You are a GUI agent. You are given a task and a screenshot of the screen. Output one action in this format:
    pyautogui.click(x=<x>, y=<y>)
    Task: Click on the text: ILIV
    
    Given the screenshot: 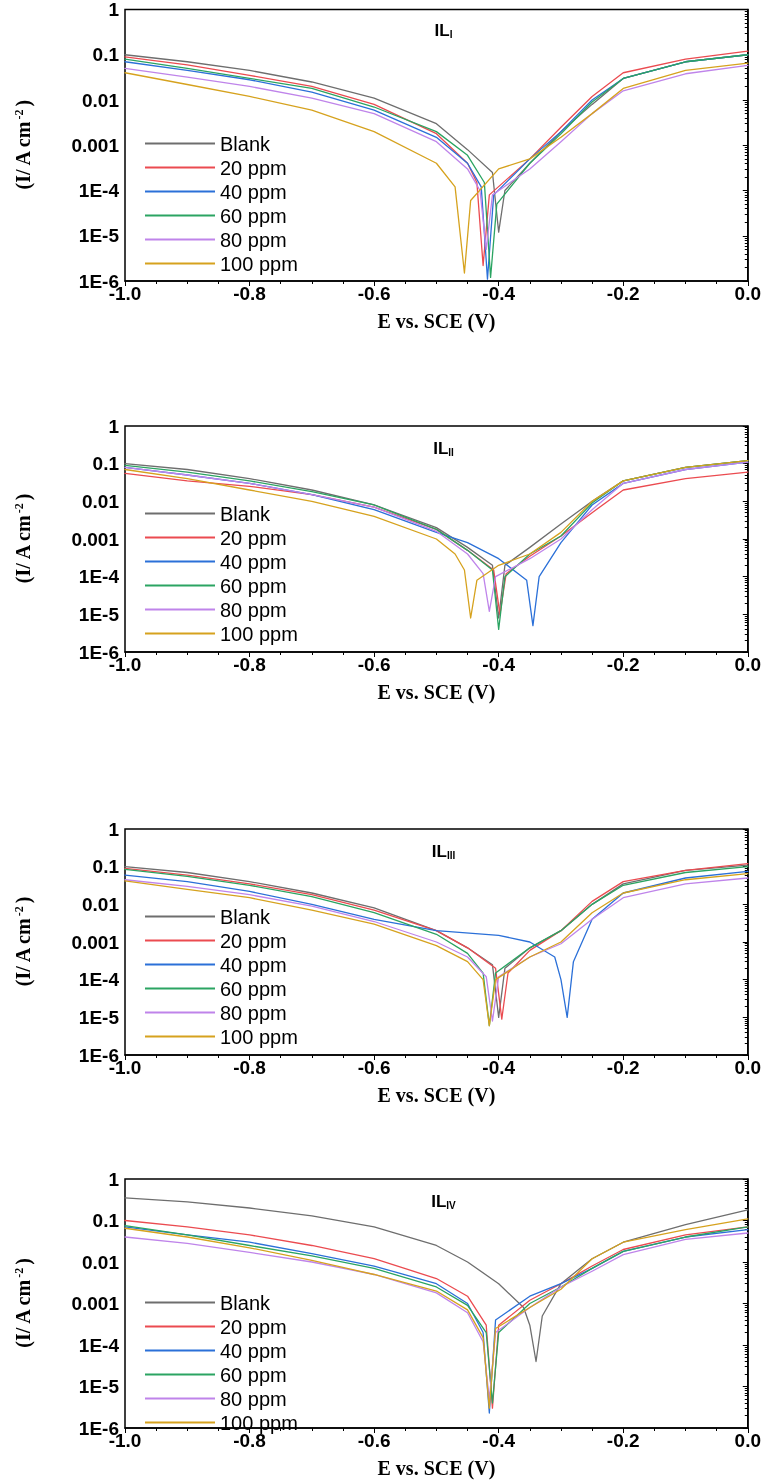 What is the action you would take?
    pyautogui.click(x=444, y=1201)
    